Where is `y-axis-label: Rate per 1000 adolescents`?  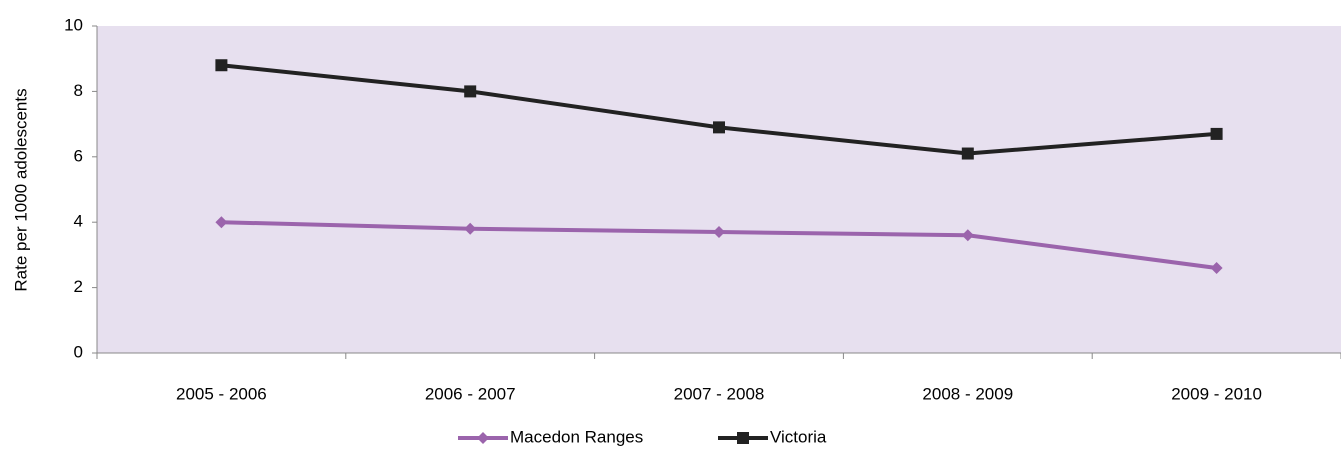
y-axis-label: Rate per 1000 adolescents is located at coordinates (20, 189).